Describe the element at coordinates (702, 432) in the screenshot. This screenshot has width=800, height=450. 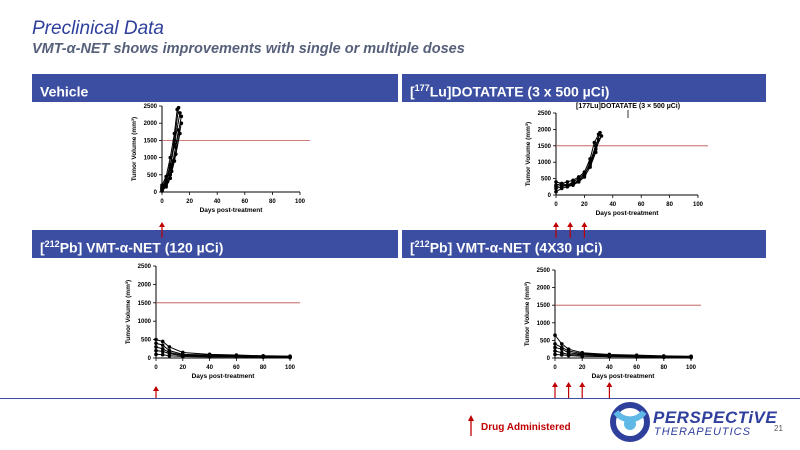
I see `logo-subtext: THERAPEUTICS` at that location.